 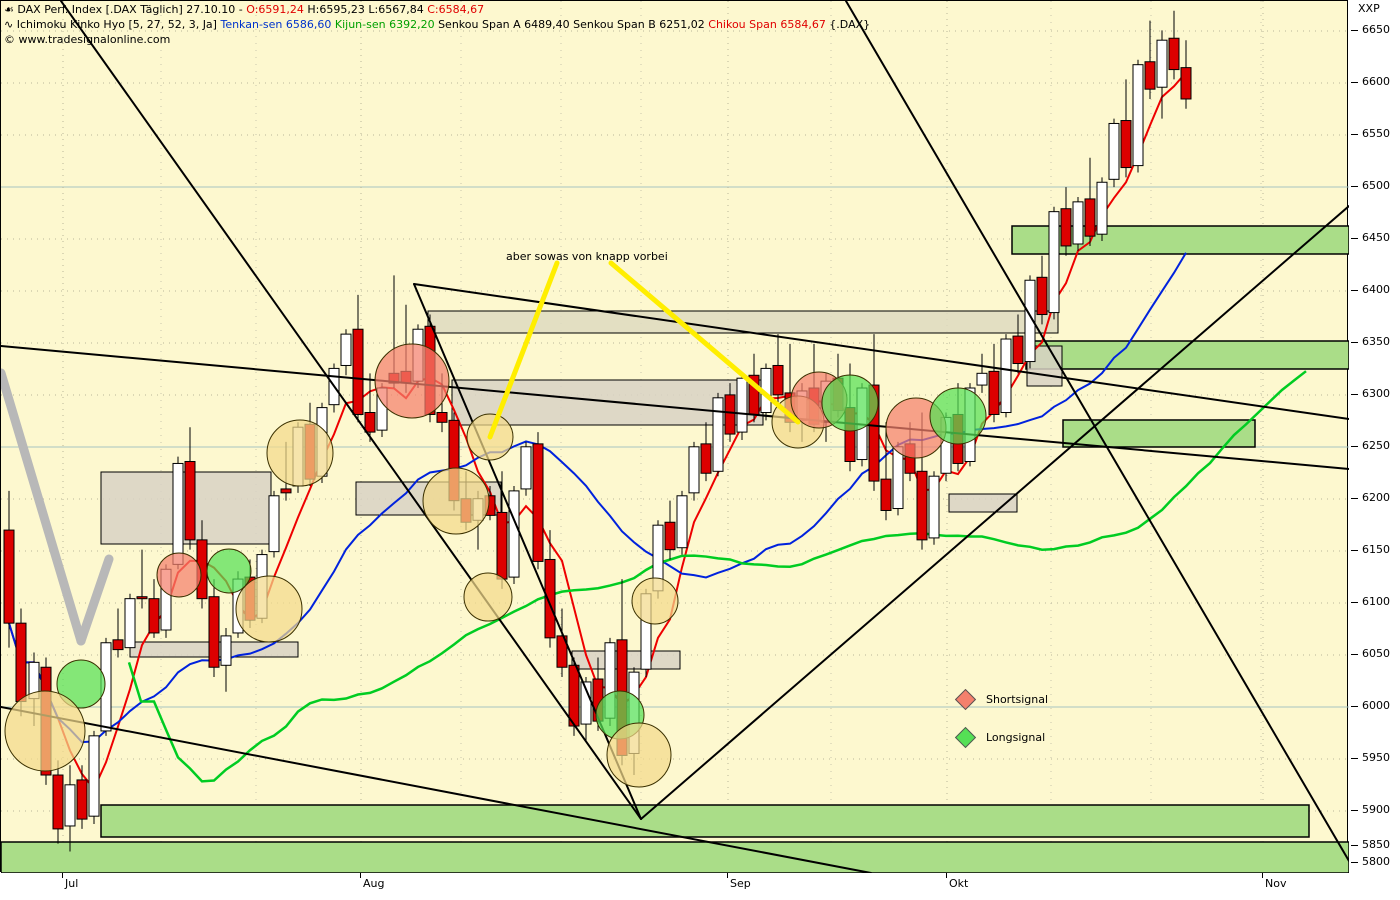 What do you see at coordinates (1376, 445) in the screenshot?
I see `price-axis-label: 6250` at bounding box center [1376, 445].